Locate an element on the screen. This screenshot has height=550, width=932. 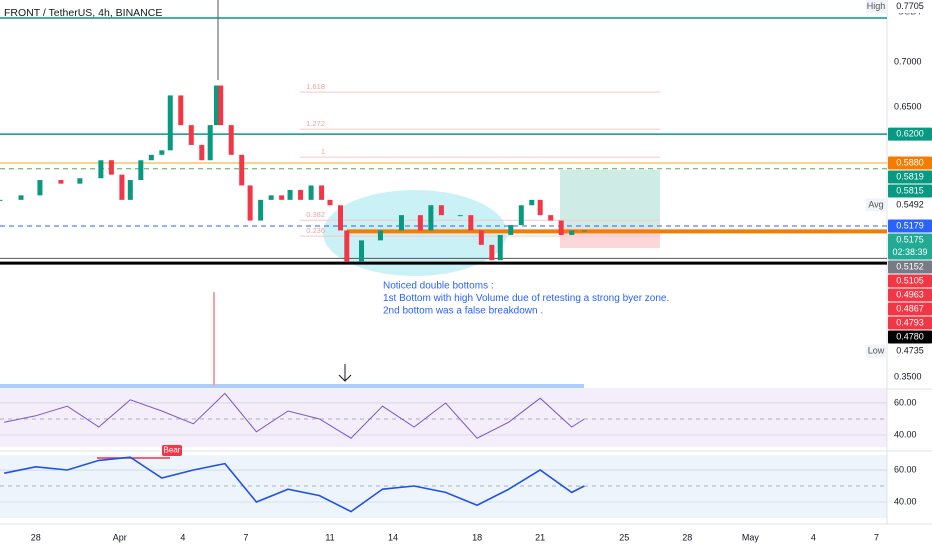
price-label: 0.4793 is located at coordinates (910, 322).